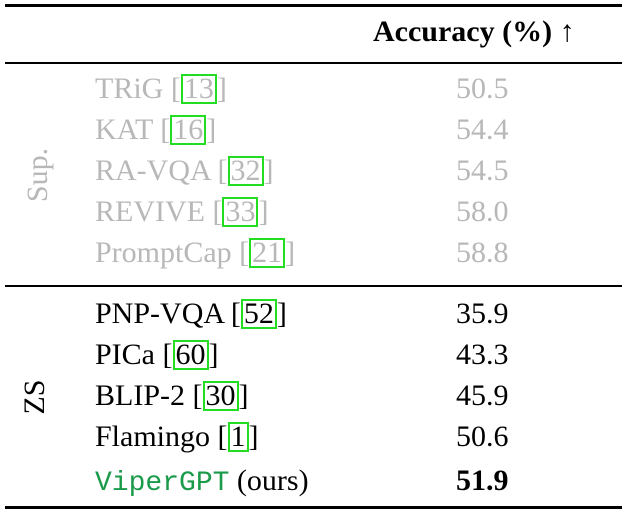 This screenshot has height=513, width=627. I want to click on method-cell: ViperGPT (ours), so click(202, 482).